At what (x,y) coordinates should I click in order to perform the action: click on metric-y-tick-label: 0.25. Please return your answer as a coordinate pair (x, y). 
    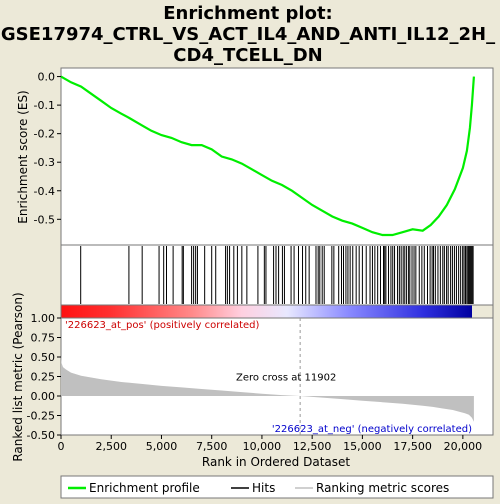
    Looking at the image, I should click on (43, 377).